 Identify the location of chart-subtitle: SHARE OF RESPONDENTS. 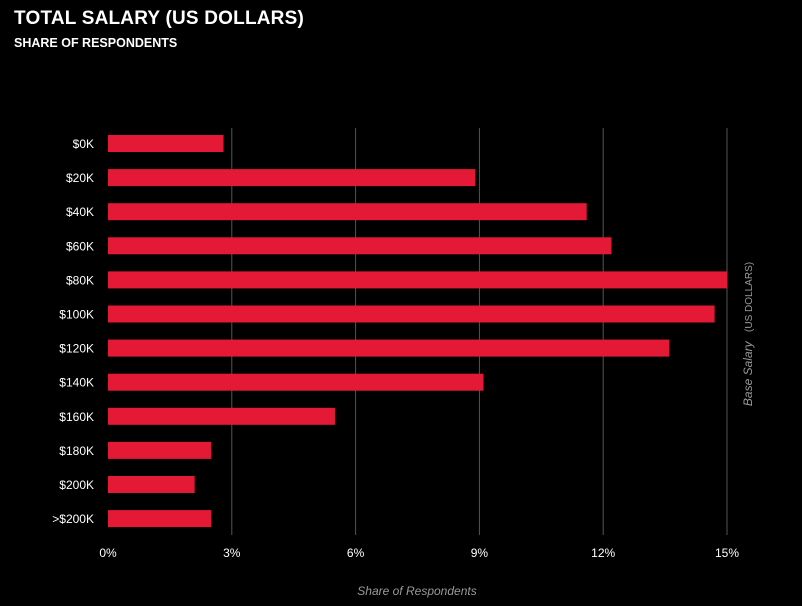
(96, 43).